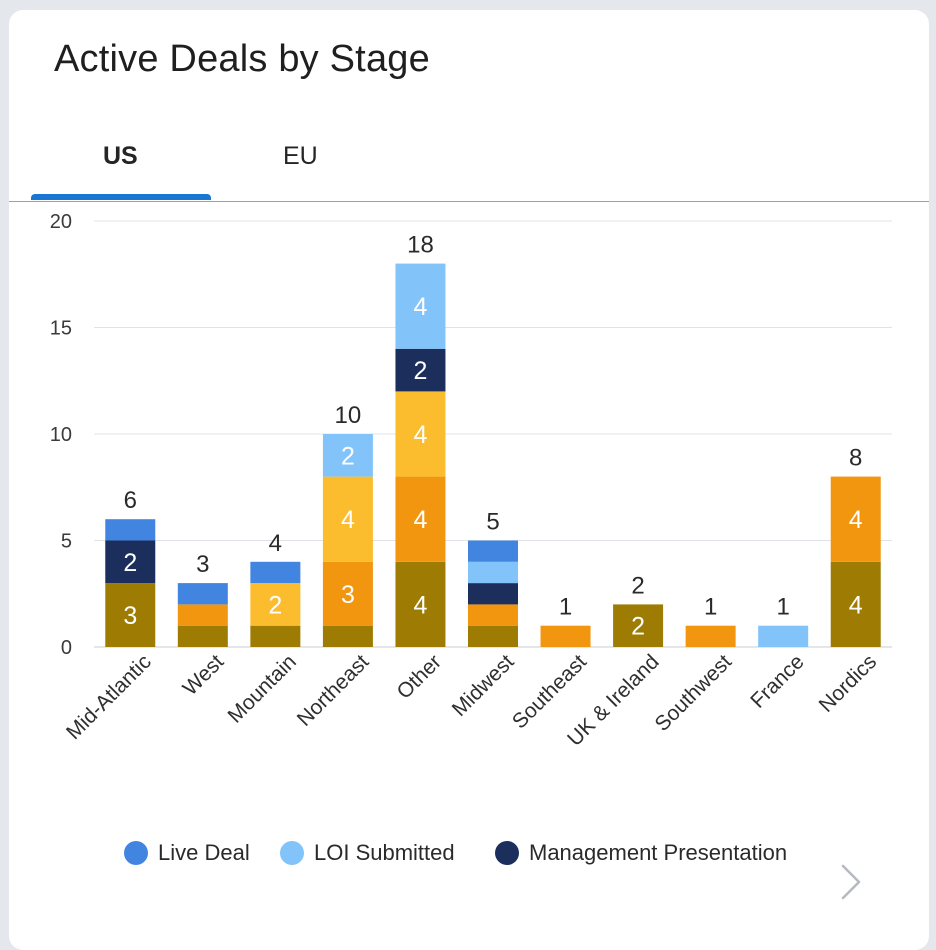 Image resolution: width=936 pixels, height=950 pixels. I want to click on y-tick-label: 5, so click(66, 542).